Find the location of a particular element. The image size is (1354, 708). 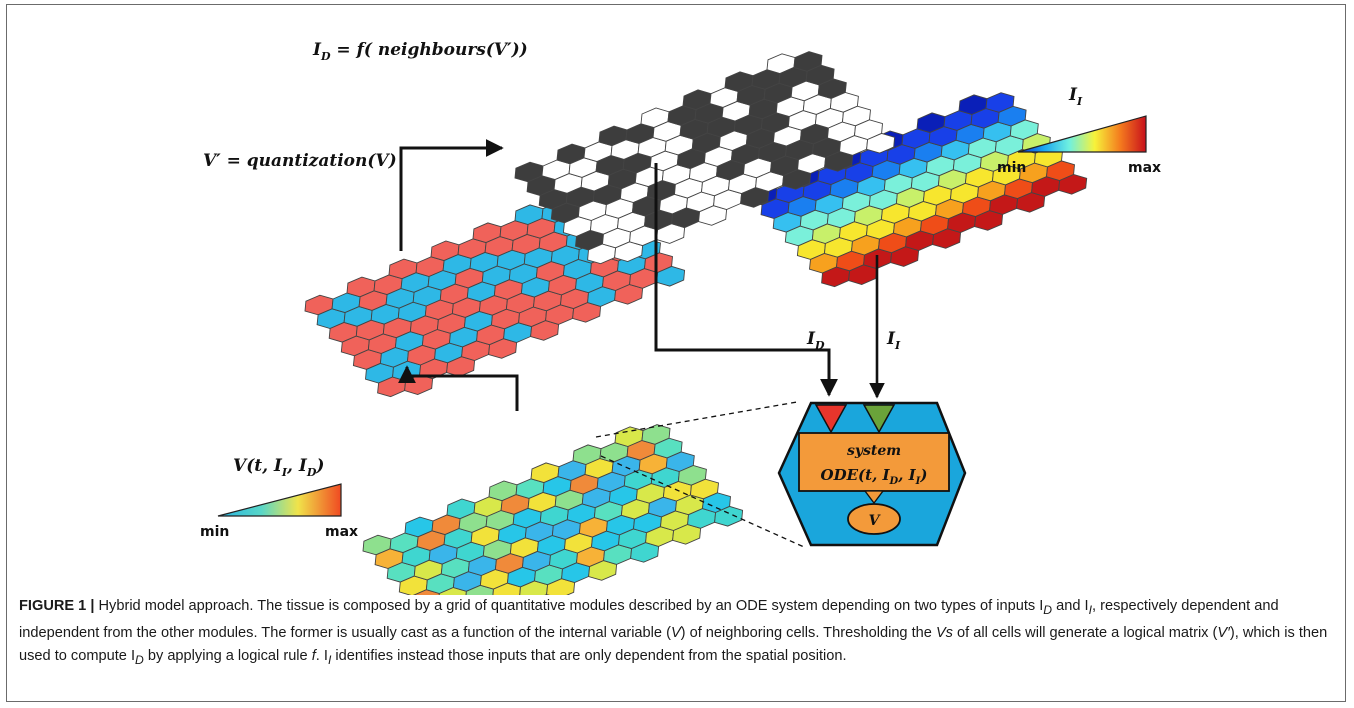

ode-system-box is located at coordinates (874, 462).